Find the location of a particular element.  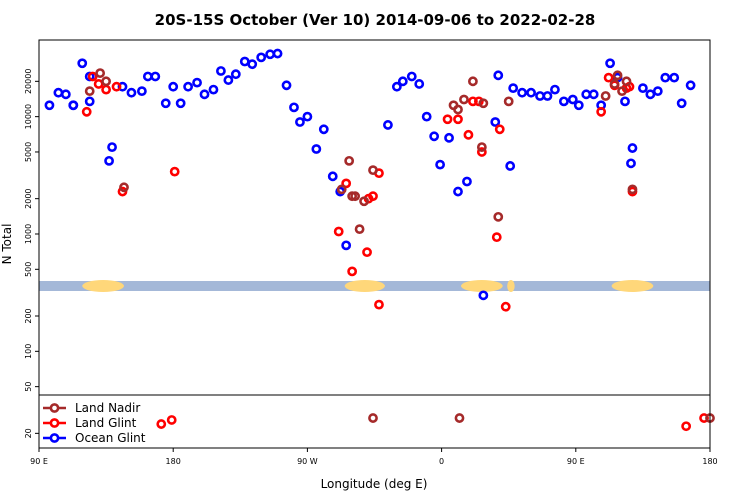

y-tick-label: 20000 is located at coordinates (28, 81).